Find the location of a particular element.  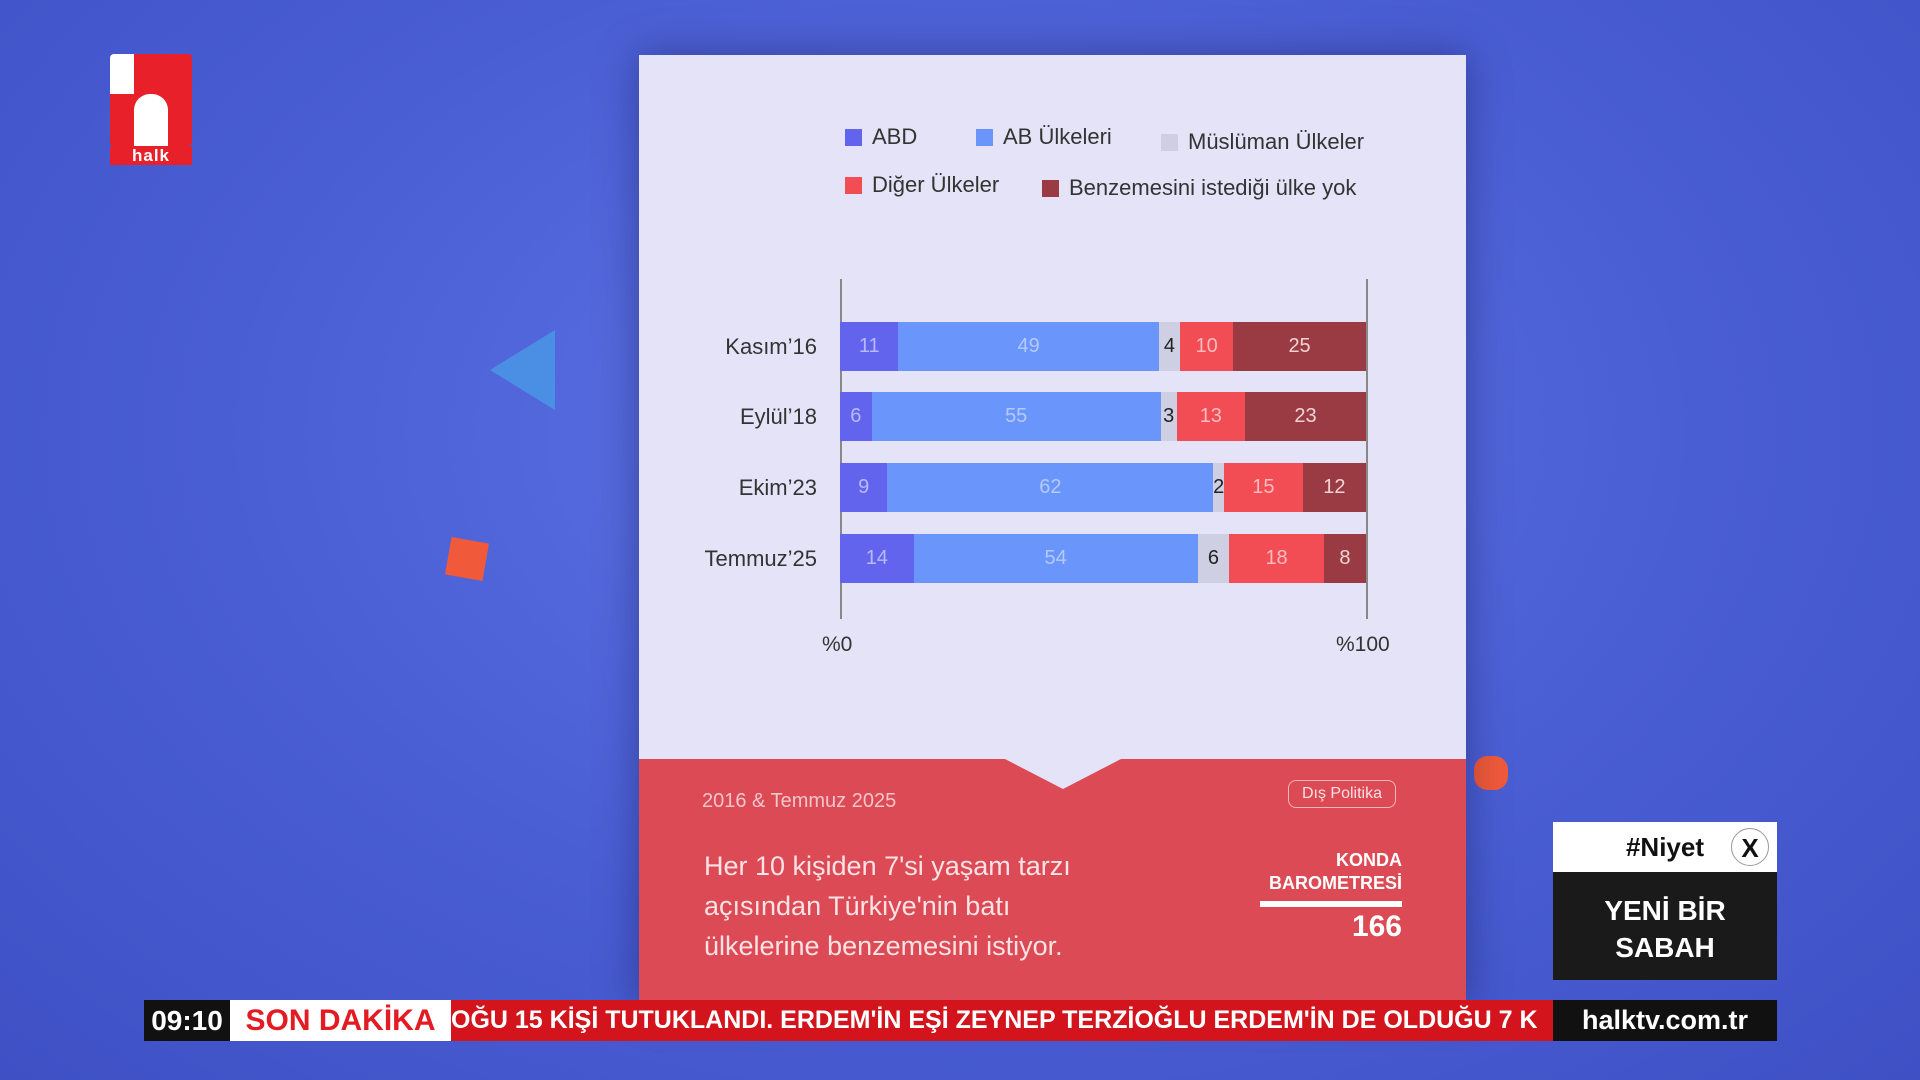

data-label: 14 is located at coordinates (876, 558).